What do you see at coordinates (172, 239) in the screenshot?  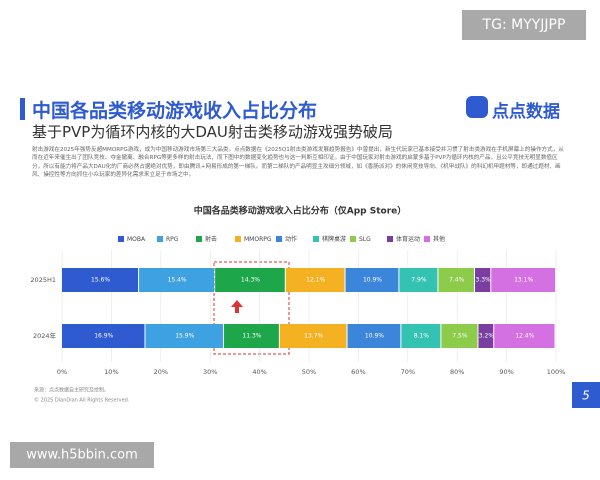 I see `legend-label: RPG` at bounding box center [172, 239].